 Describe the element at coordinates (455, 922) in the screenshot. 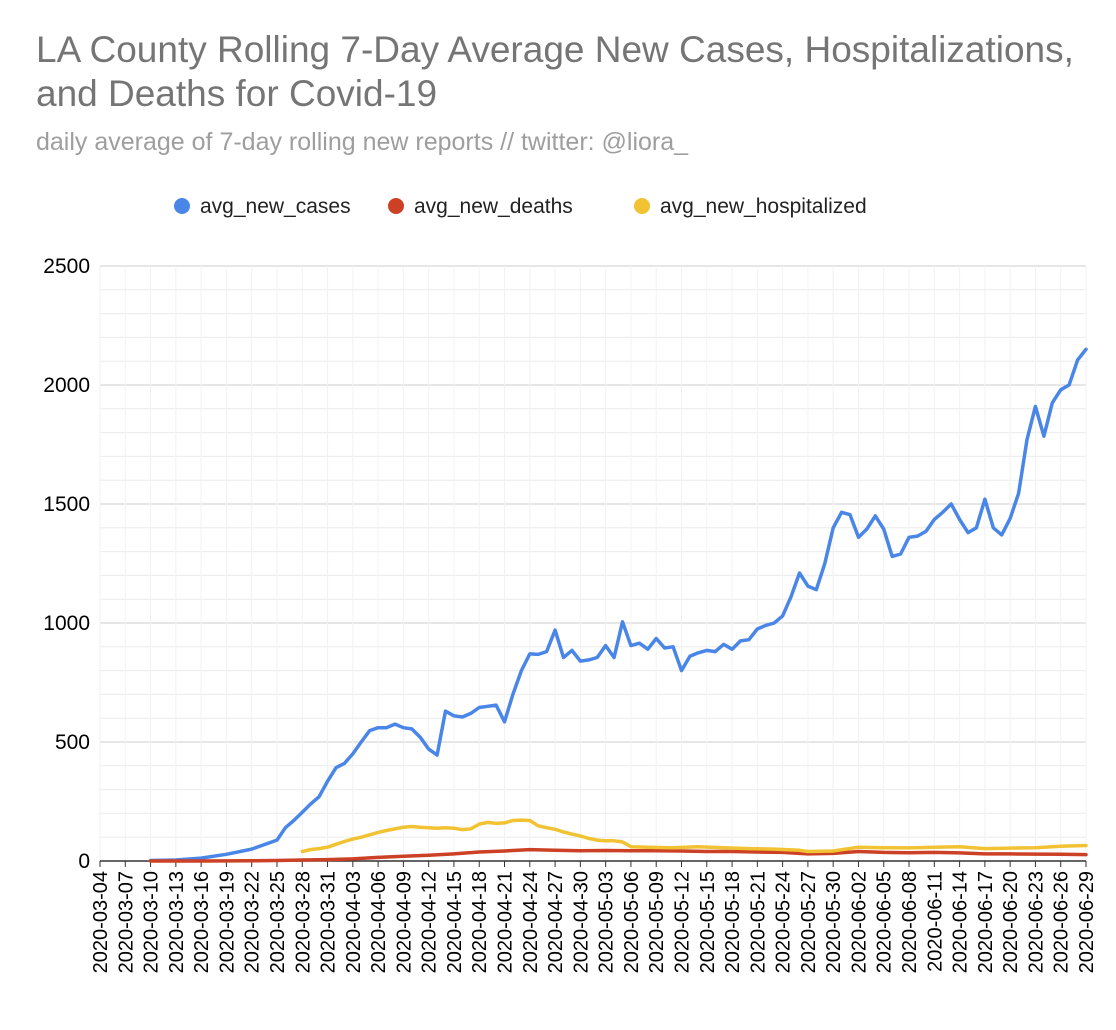

I see `x-tick-label: 2020-04-15` at that location.